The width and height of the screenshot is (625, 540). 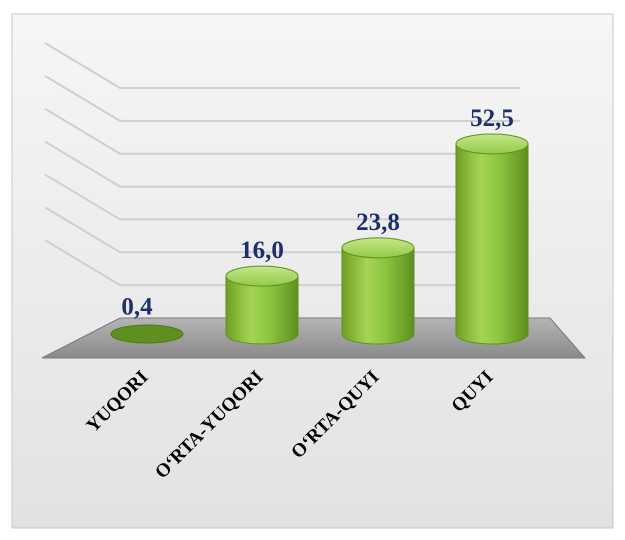 What do you see at coordinates (137, 307) in the screenshot?
I see `data-label: 0,4` at bounding box center [137, 307].